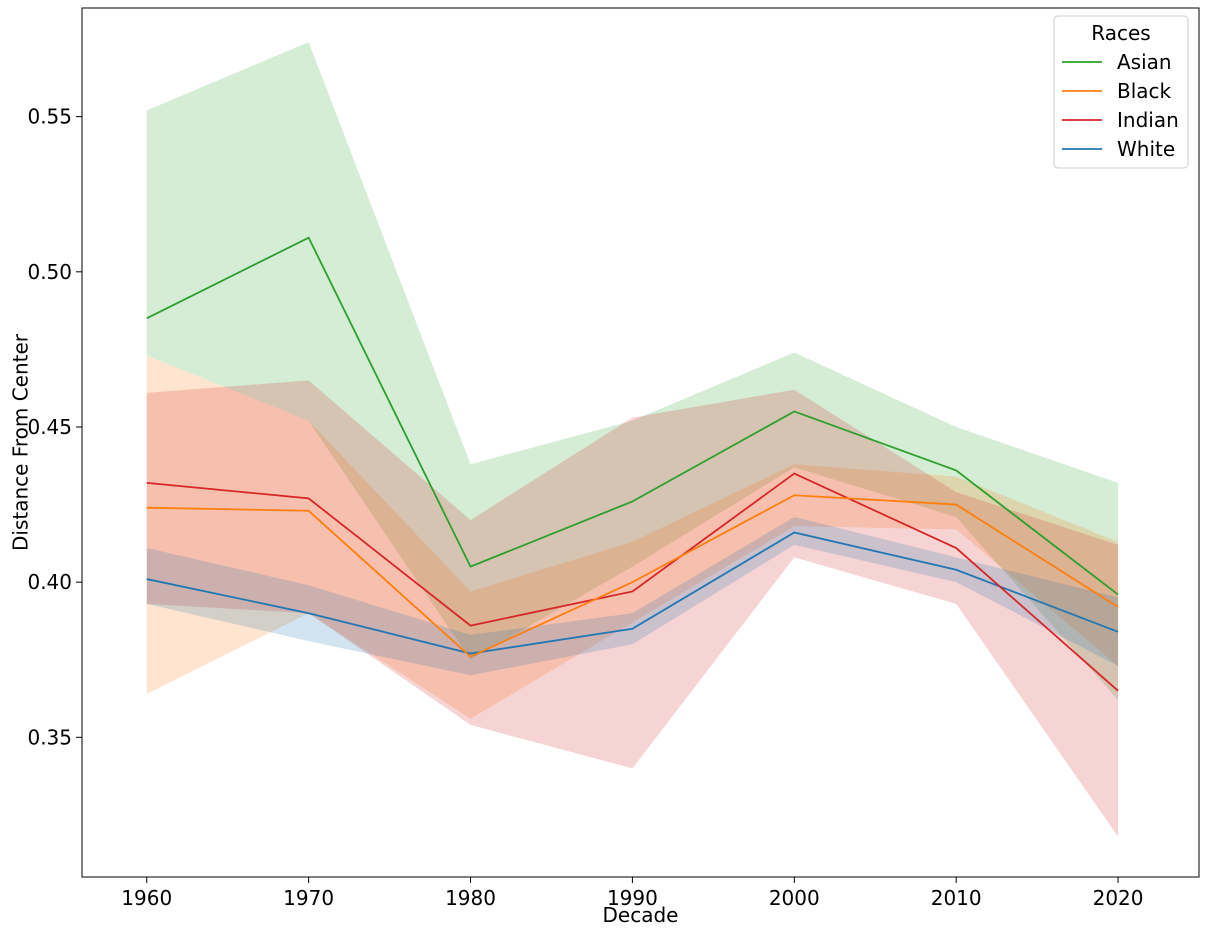 Image resolution: width=1205 pixels, height=933 pixels. Describe the element at coordinates (1144, 91) in the screenshot. I see `legend-label: Black` at that location.